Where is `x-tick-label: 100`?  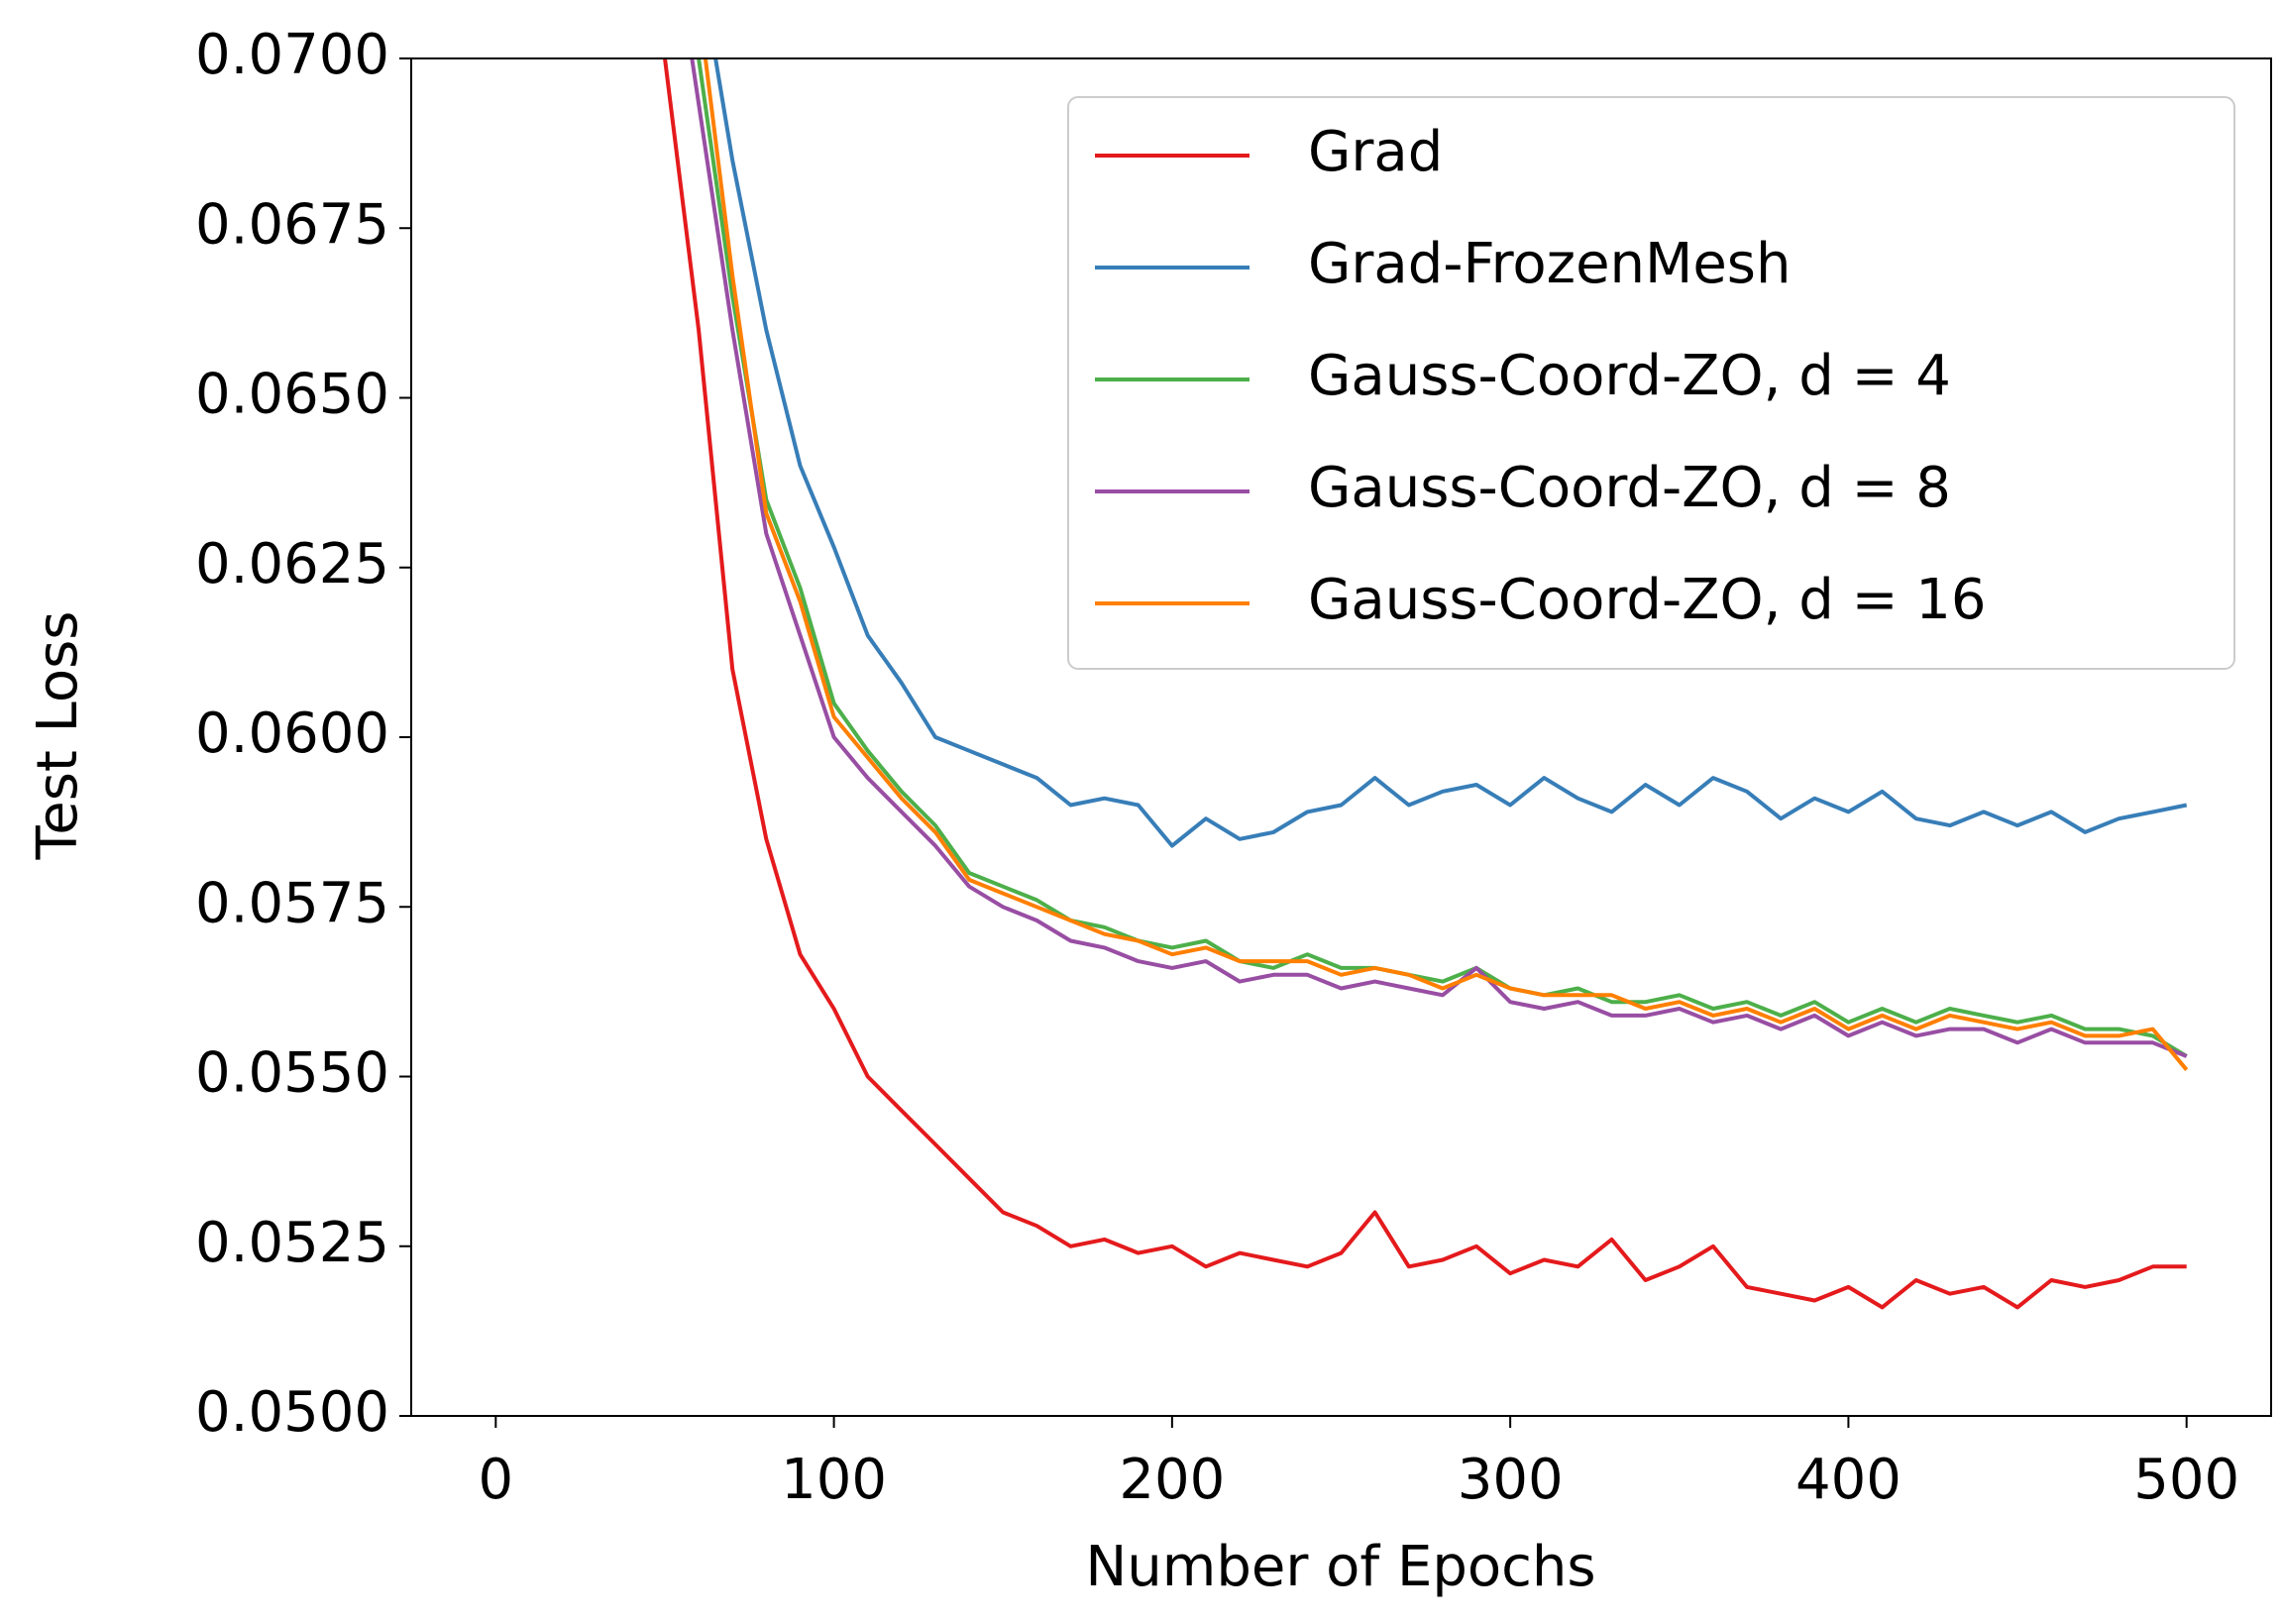 x-tick-label: 100 is located at coordinates (834, 1480).